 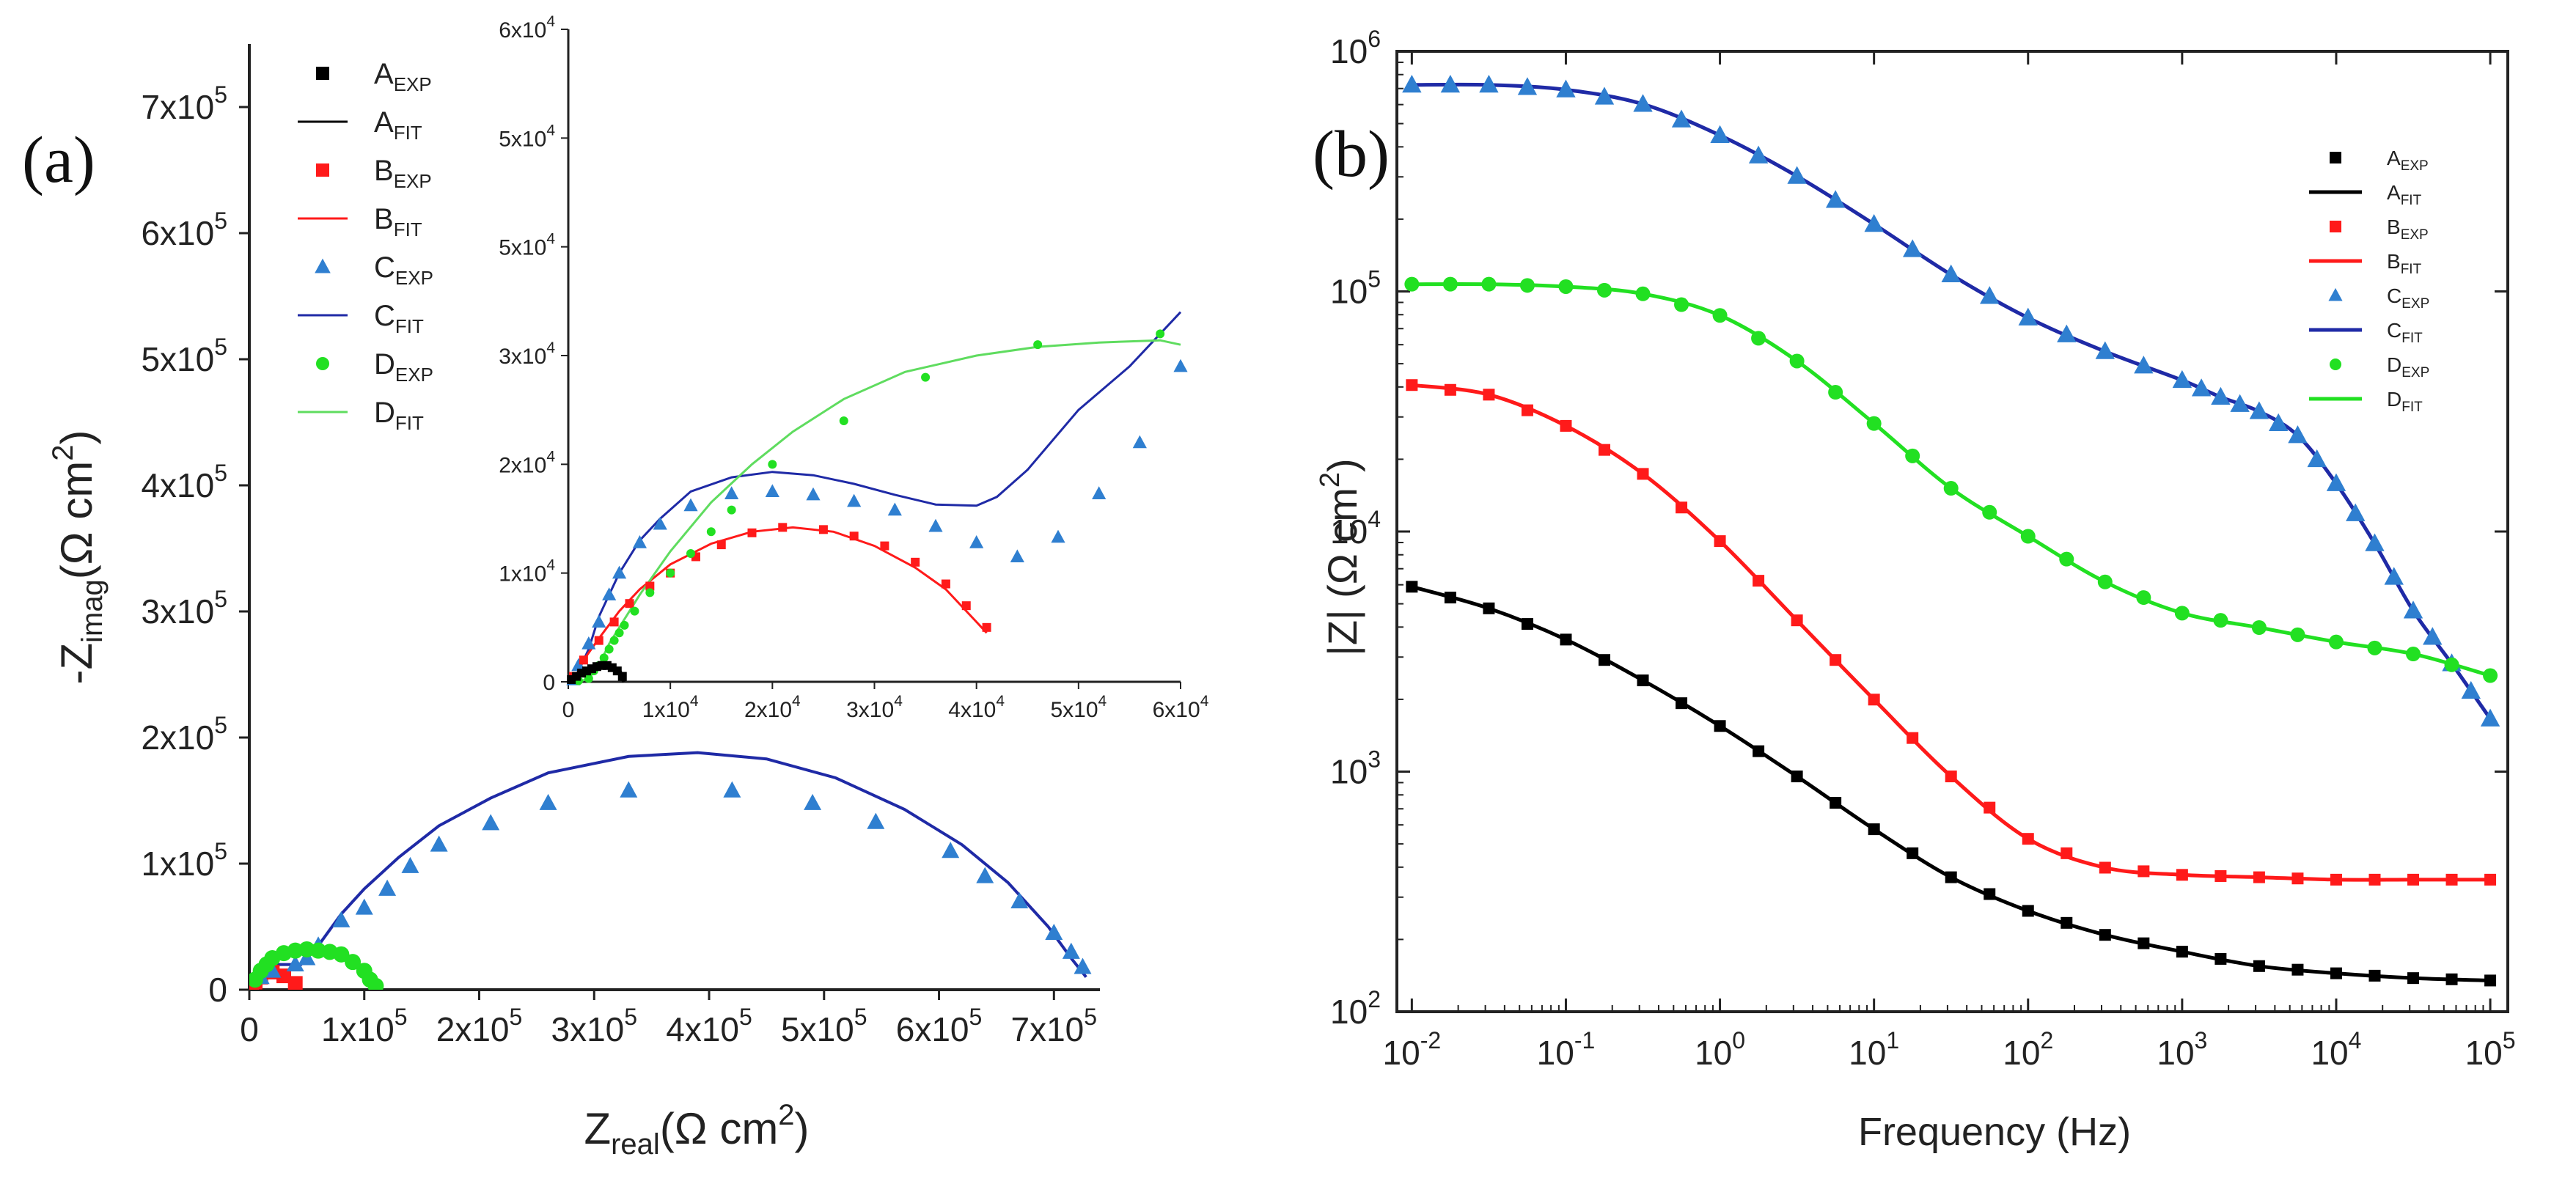 What do you see at coordinates (295, 983) in the screenshot?
I see `marker-B_EXP` at bounding box center [295, 983].